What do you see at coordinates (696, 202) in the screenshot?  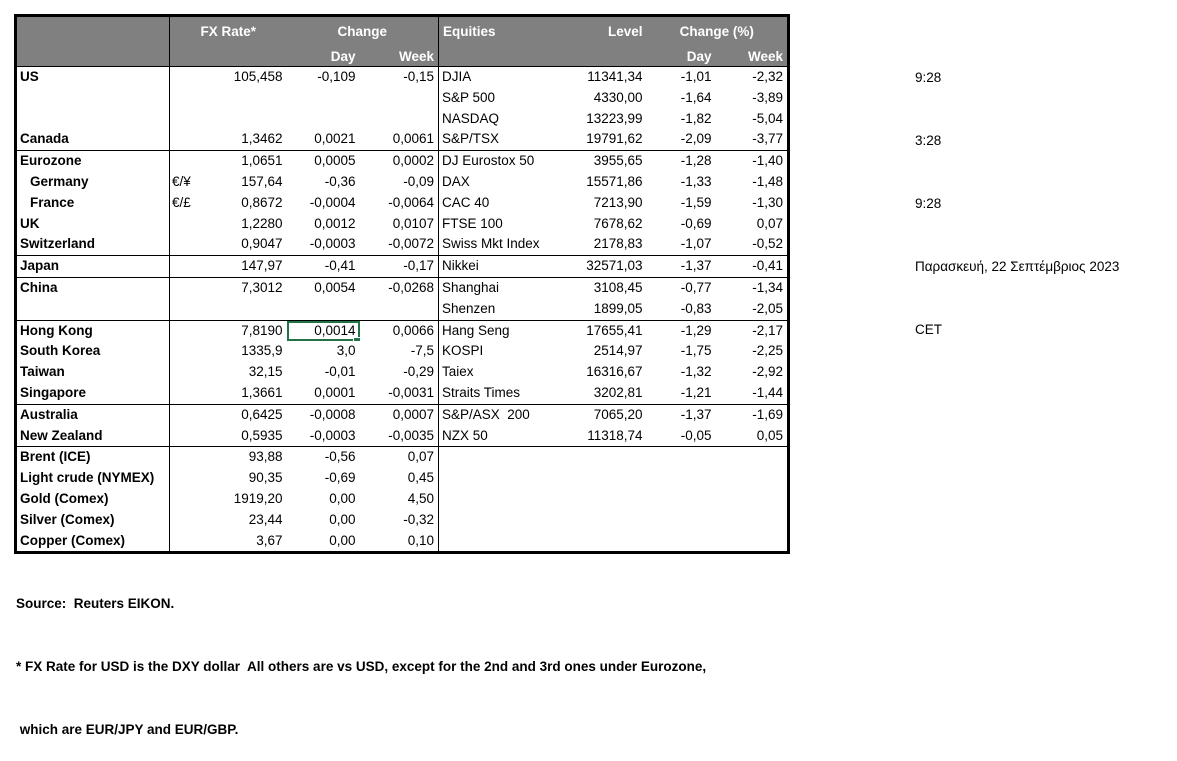 I see `equity-change-day-cell: -1,59` at bounding box center [696, 202].